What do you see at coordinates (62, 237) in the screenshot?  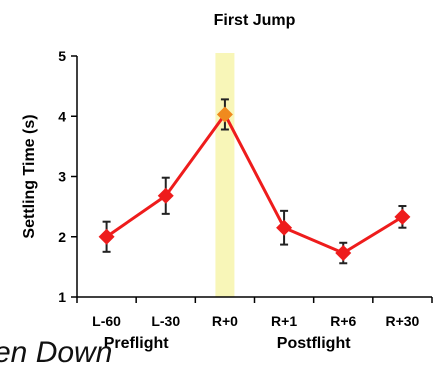 I see `y-tick-label: 2` at bounding box center [62, 237].